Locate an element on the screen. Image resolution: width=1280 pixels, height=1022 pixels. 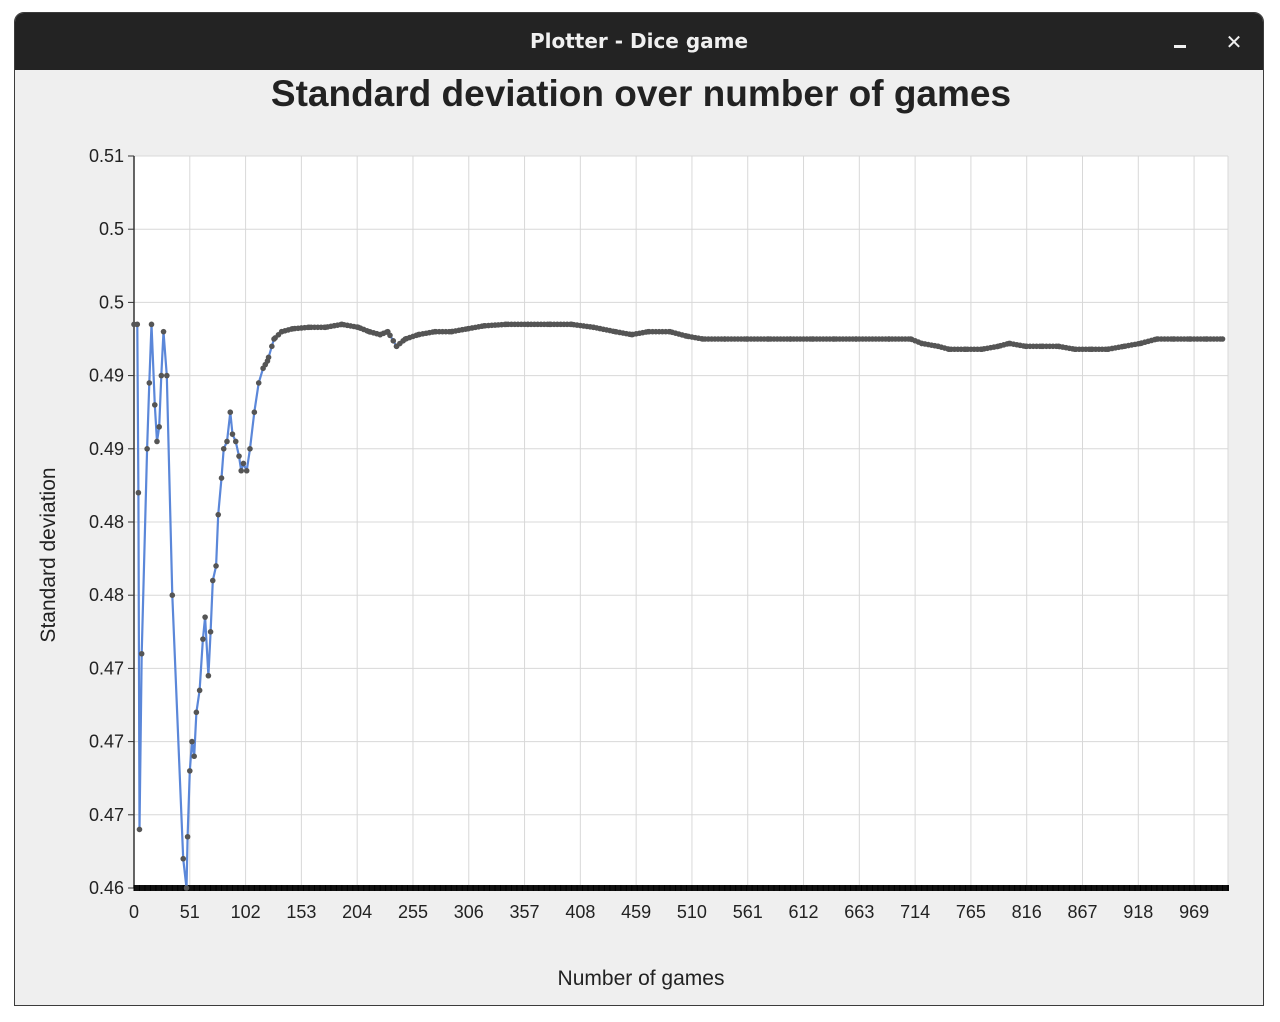
x-tick-label: 918 is located at coordinates (1138, 912).